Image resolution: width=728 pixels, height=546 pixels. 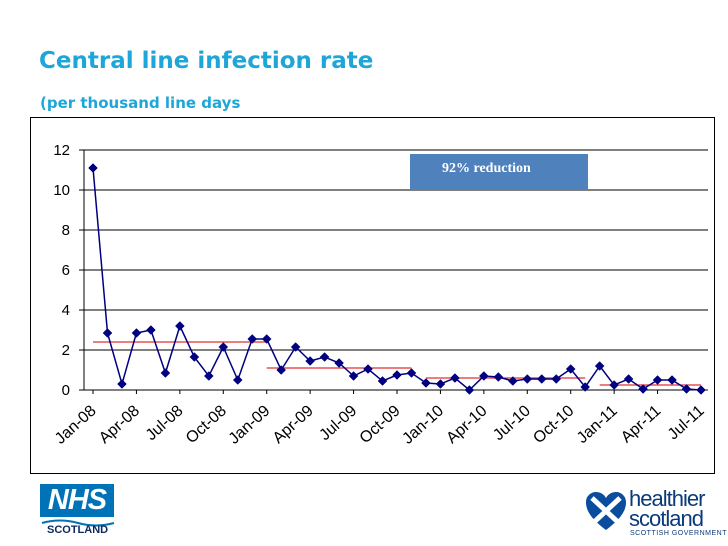 What do you see at coordinates (61, 150) in the screenshot?
I see `y-tick-label: 12` at bounding box center [61, 150].